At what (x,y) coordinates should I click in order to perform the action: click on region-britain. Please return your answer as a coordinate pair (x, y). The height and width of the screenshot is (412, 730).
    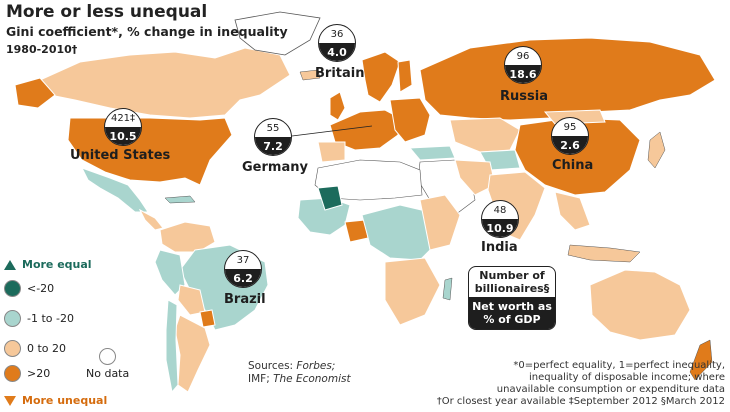
    Looking at the image, I should click on (337, 106).